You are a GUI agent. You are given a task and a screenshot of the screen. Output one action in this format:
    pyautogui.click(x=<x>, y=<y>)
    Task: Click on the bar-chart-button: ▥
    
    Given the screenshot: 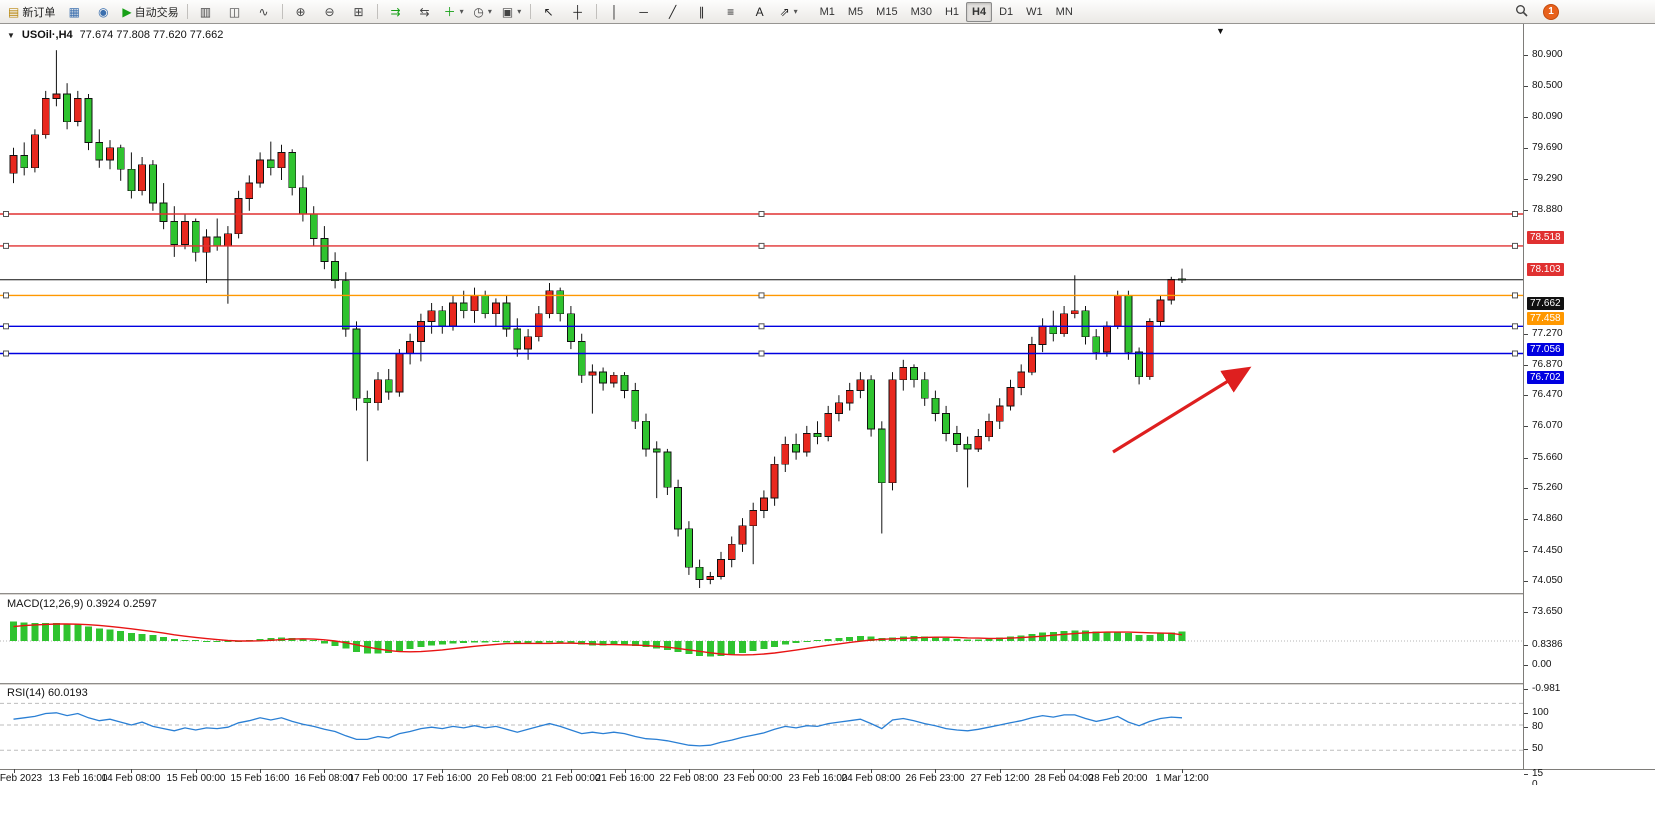 What is the action you would take?
    pyautogui.click(x=206, y=12)
    